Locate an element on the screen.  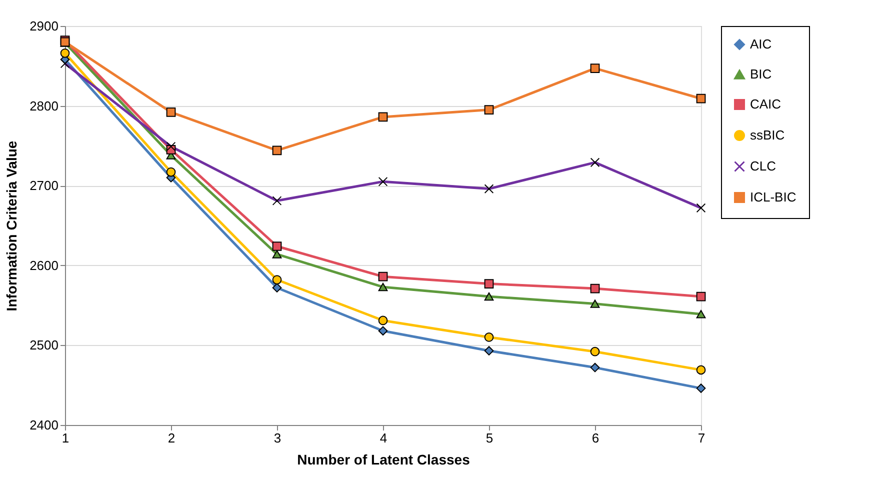
y-tick-label: 2600 is located at coordinates (44, 265).